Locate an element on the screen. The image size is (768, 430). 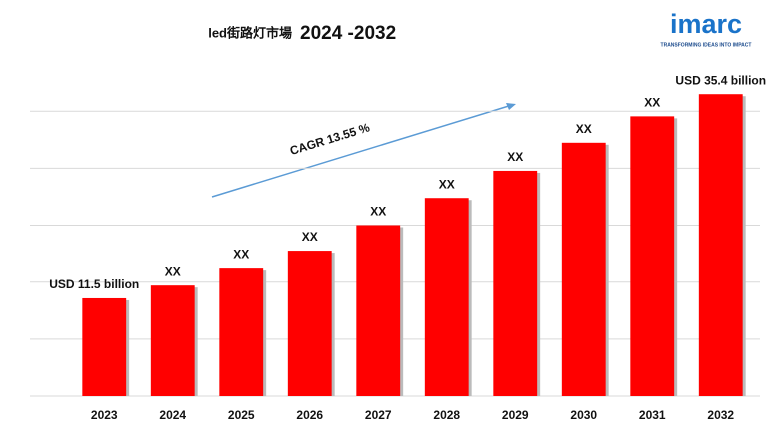
x-tick-label: 2030 is located at coordinates (583, 415).